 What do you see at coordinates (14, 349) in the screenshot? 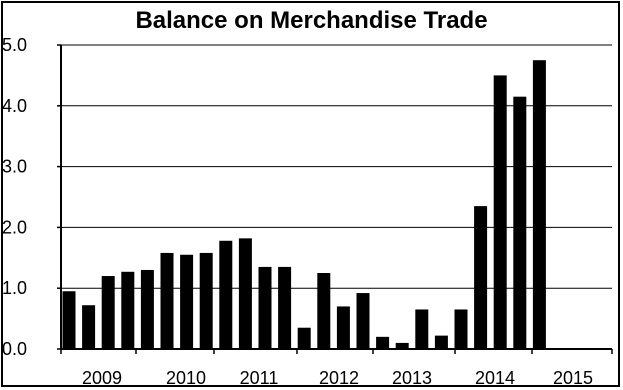
I see `y-tick-label-0: 0.0` at bounding box center [14, 349].